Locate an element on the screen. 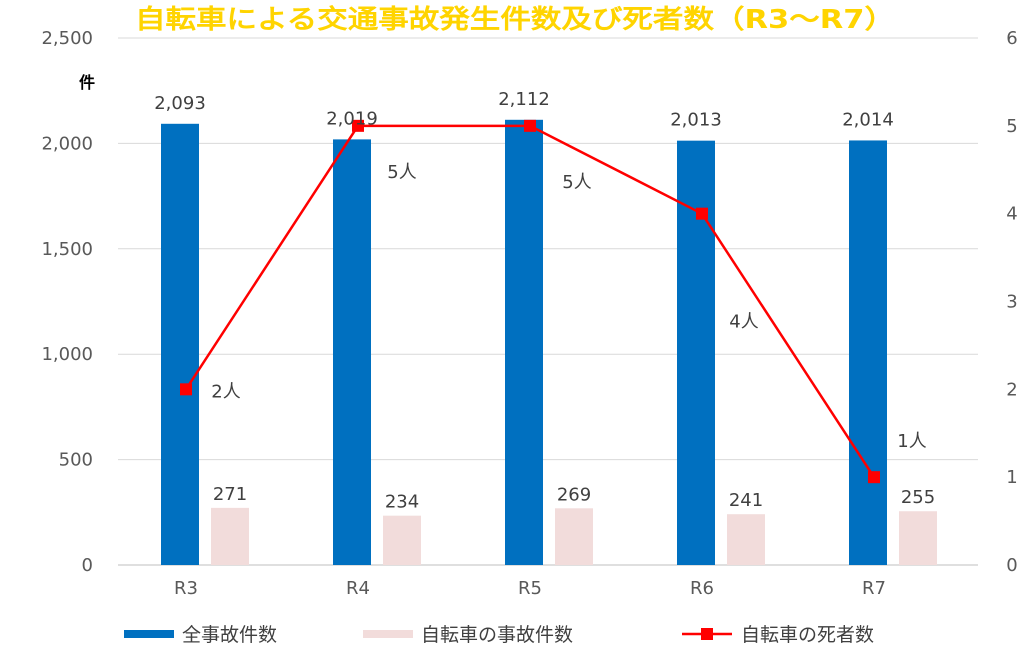  left-tick-label: 1,500 is located at coordinates (67, 249).